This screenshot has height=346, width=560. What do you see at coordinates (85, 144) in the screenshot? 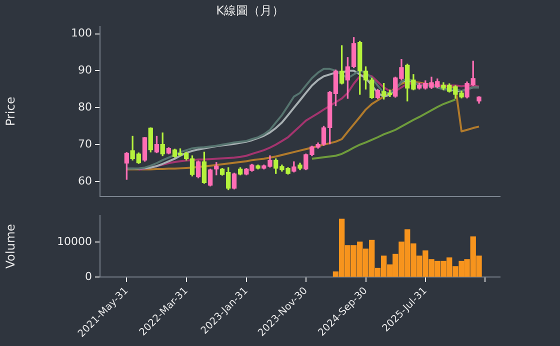
I see `y-tick-label: 70` at bounding box center [85, 144].